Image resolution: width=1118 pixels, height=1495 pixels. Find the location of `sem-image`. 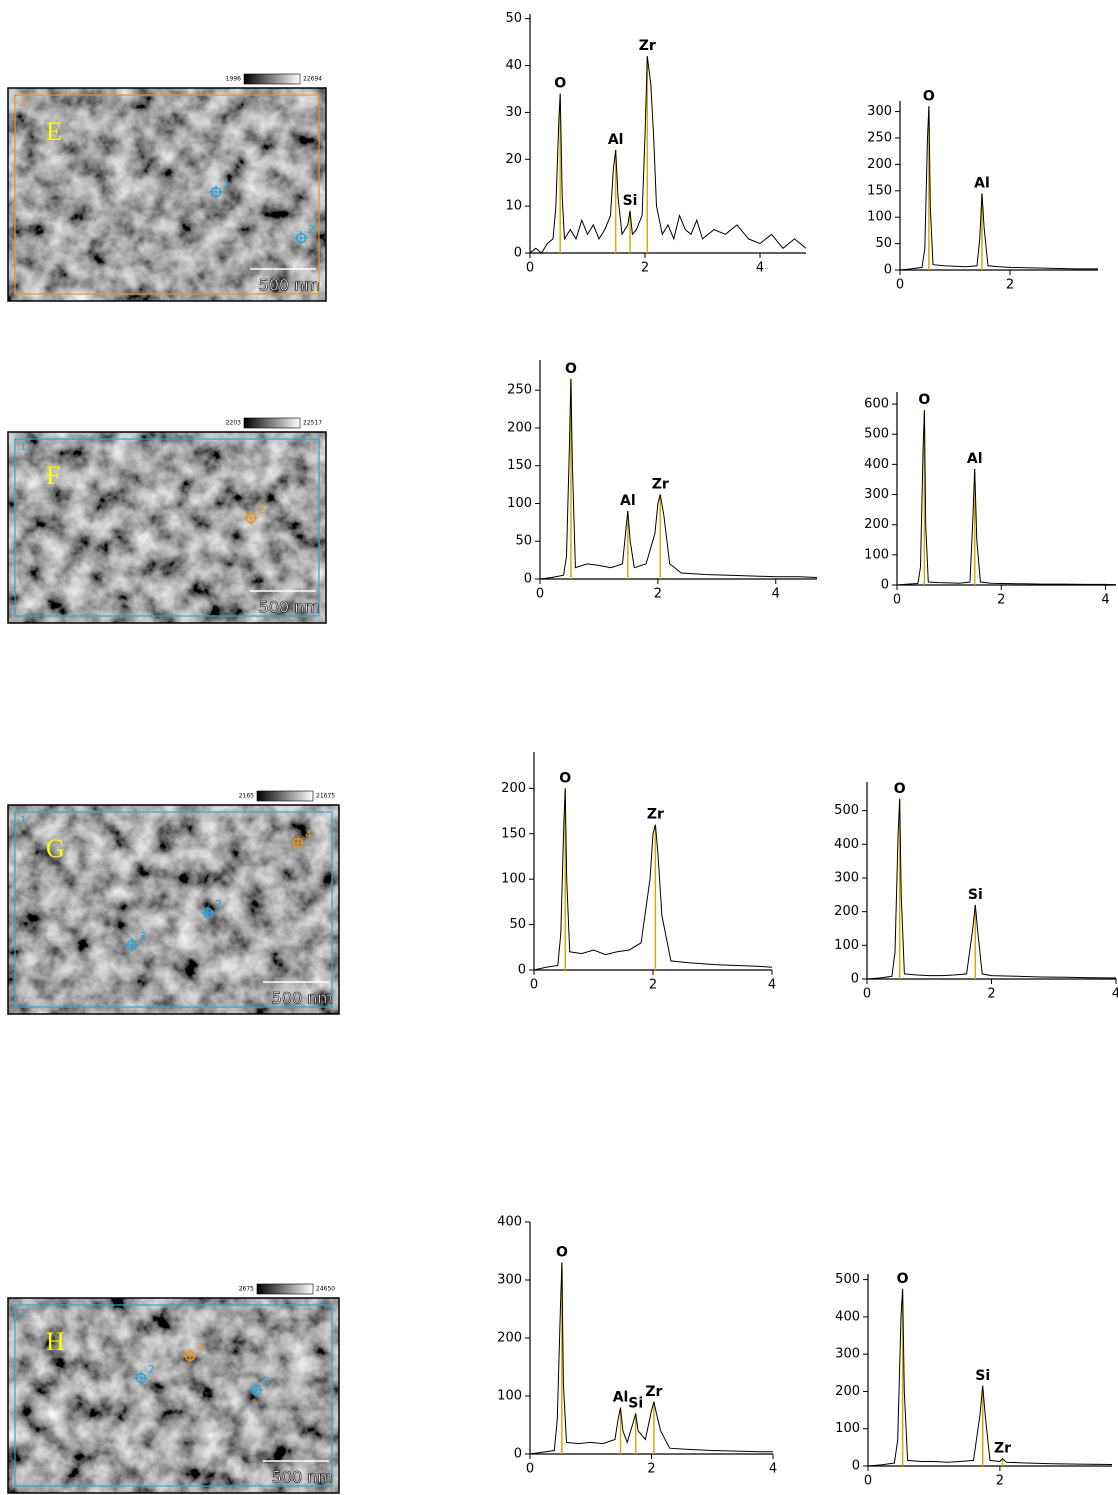

sem-image is located at coordinates (167, 194).